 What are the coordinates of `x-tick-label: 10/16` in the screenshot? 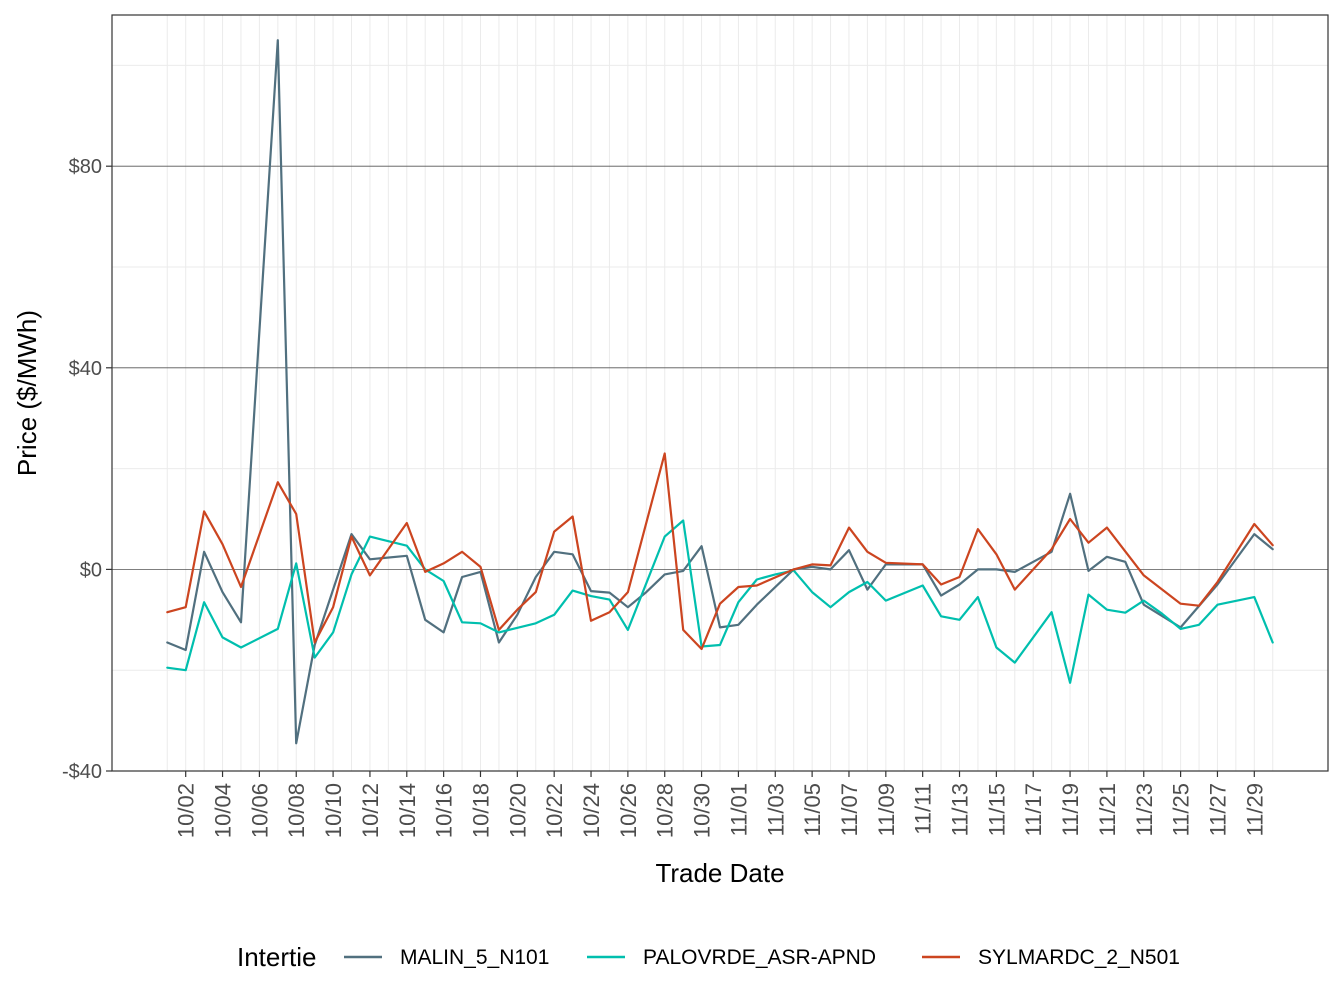 It's located at (444, 810).